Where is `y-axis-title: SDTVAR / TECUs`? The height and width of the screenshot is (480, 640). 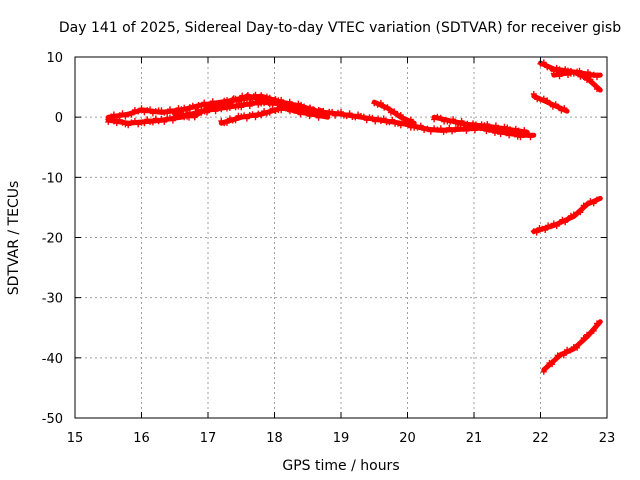
y-axis-title: SDTVAR / TECUs is located at coordinates (14, 238).